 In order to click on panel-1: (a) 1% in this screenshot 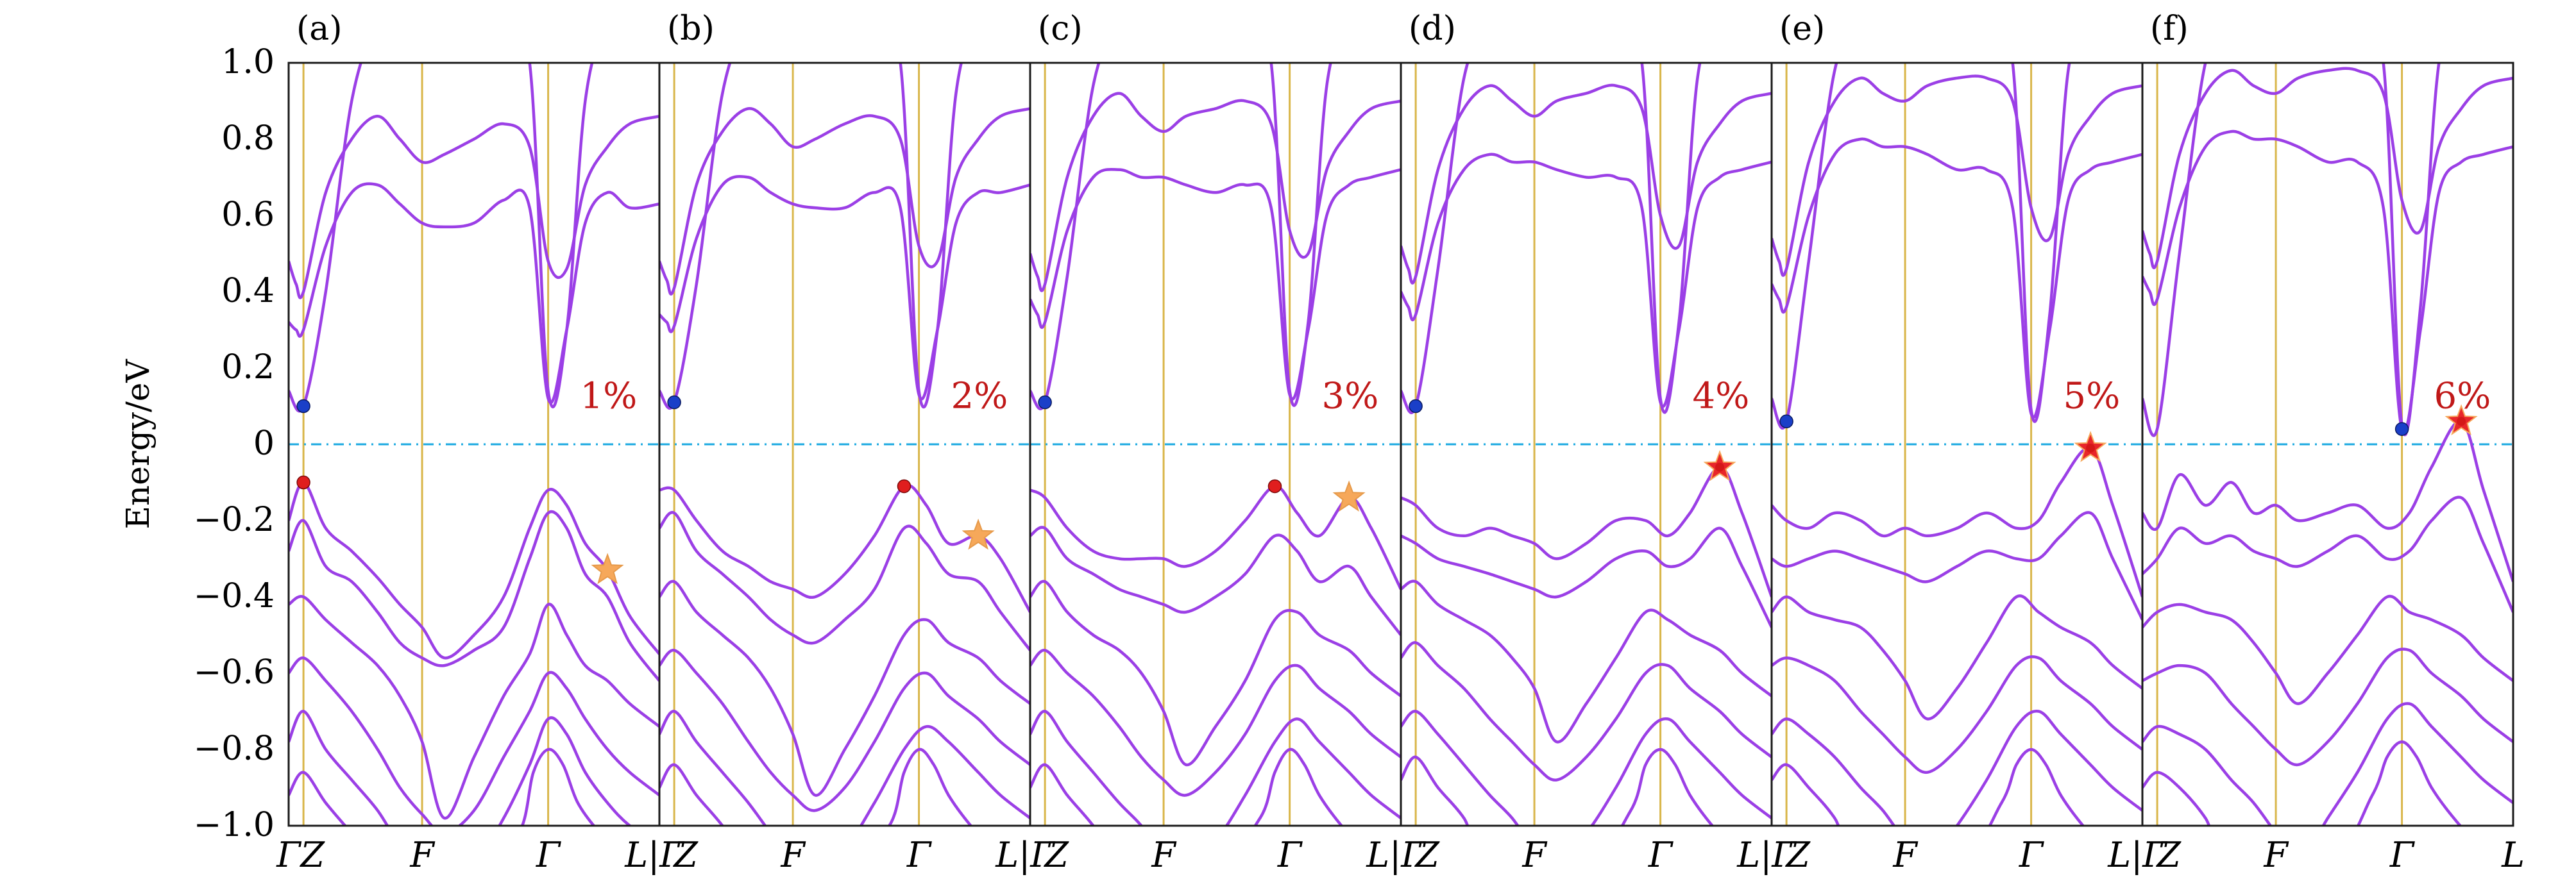, I will do `click(474, 418)`.